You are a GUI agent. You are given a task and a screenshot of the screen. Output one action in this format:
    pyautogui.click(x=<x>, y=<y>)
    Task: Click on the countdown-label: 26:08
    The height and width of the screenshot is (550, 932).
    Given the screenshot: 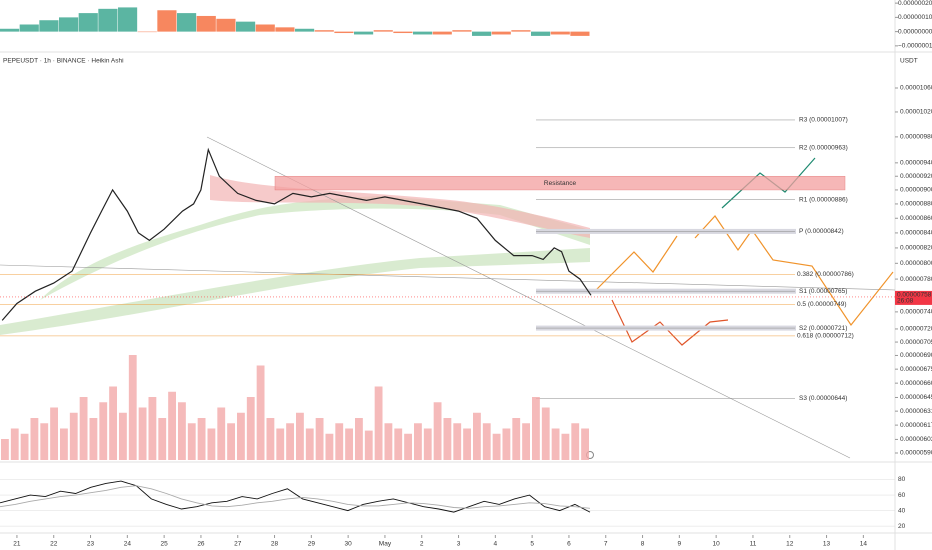 What is the action you would take?
    pyautogui.click(x=905, y=301)
    